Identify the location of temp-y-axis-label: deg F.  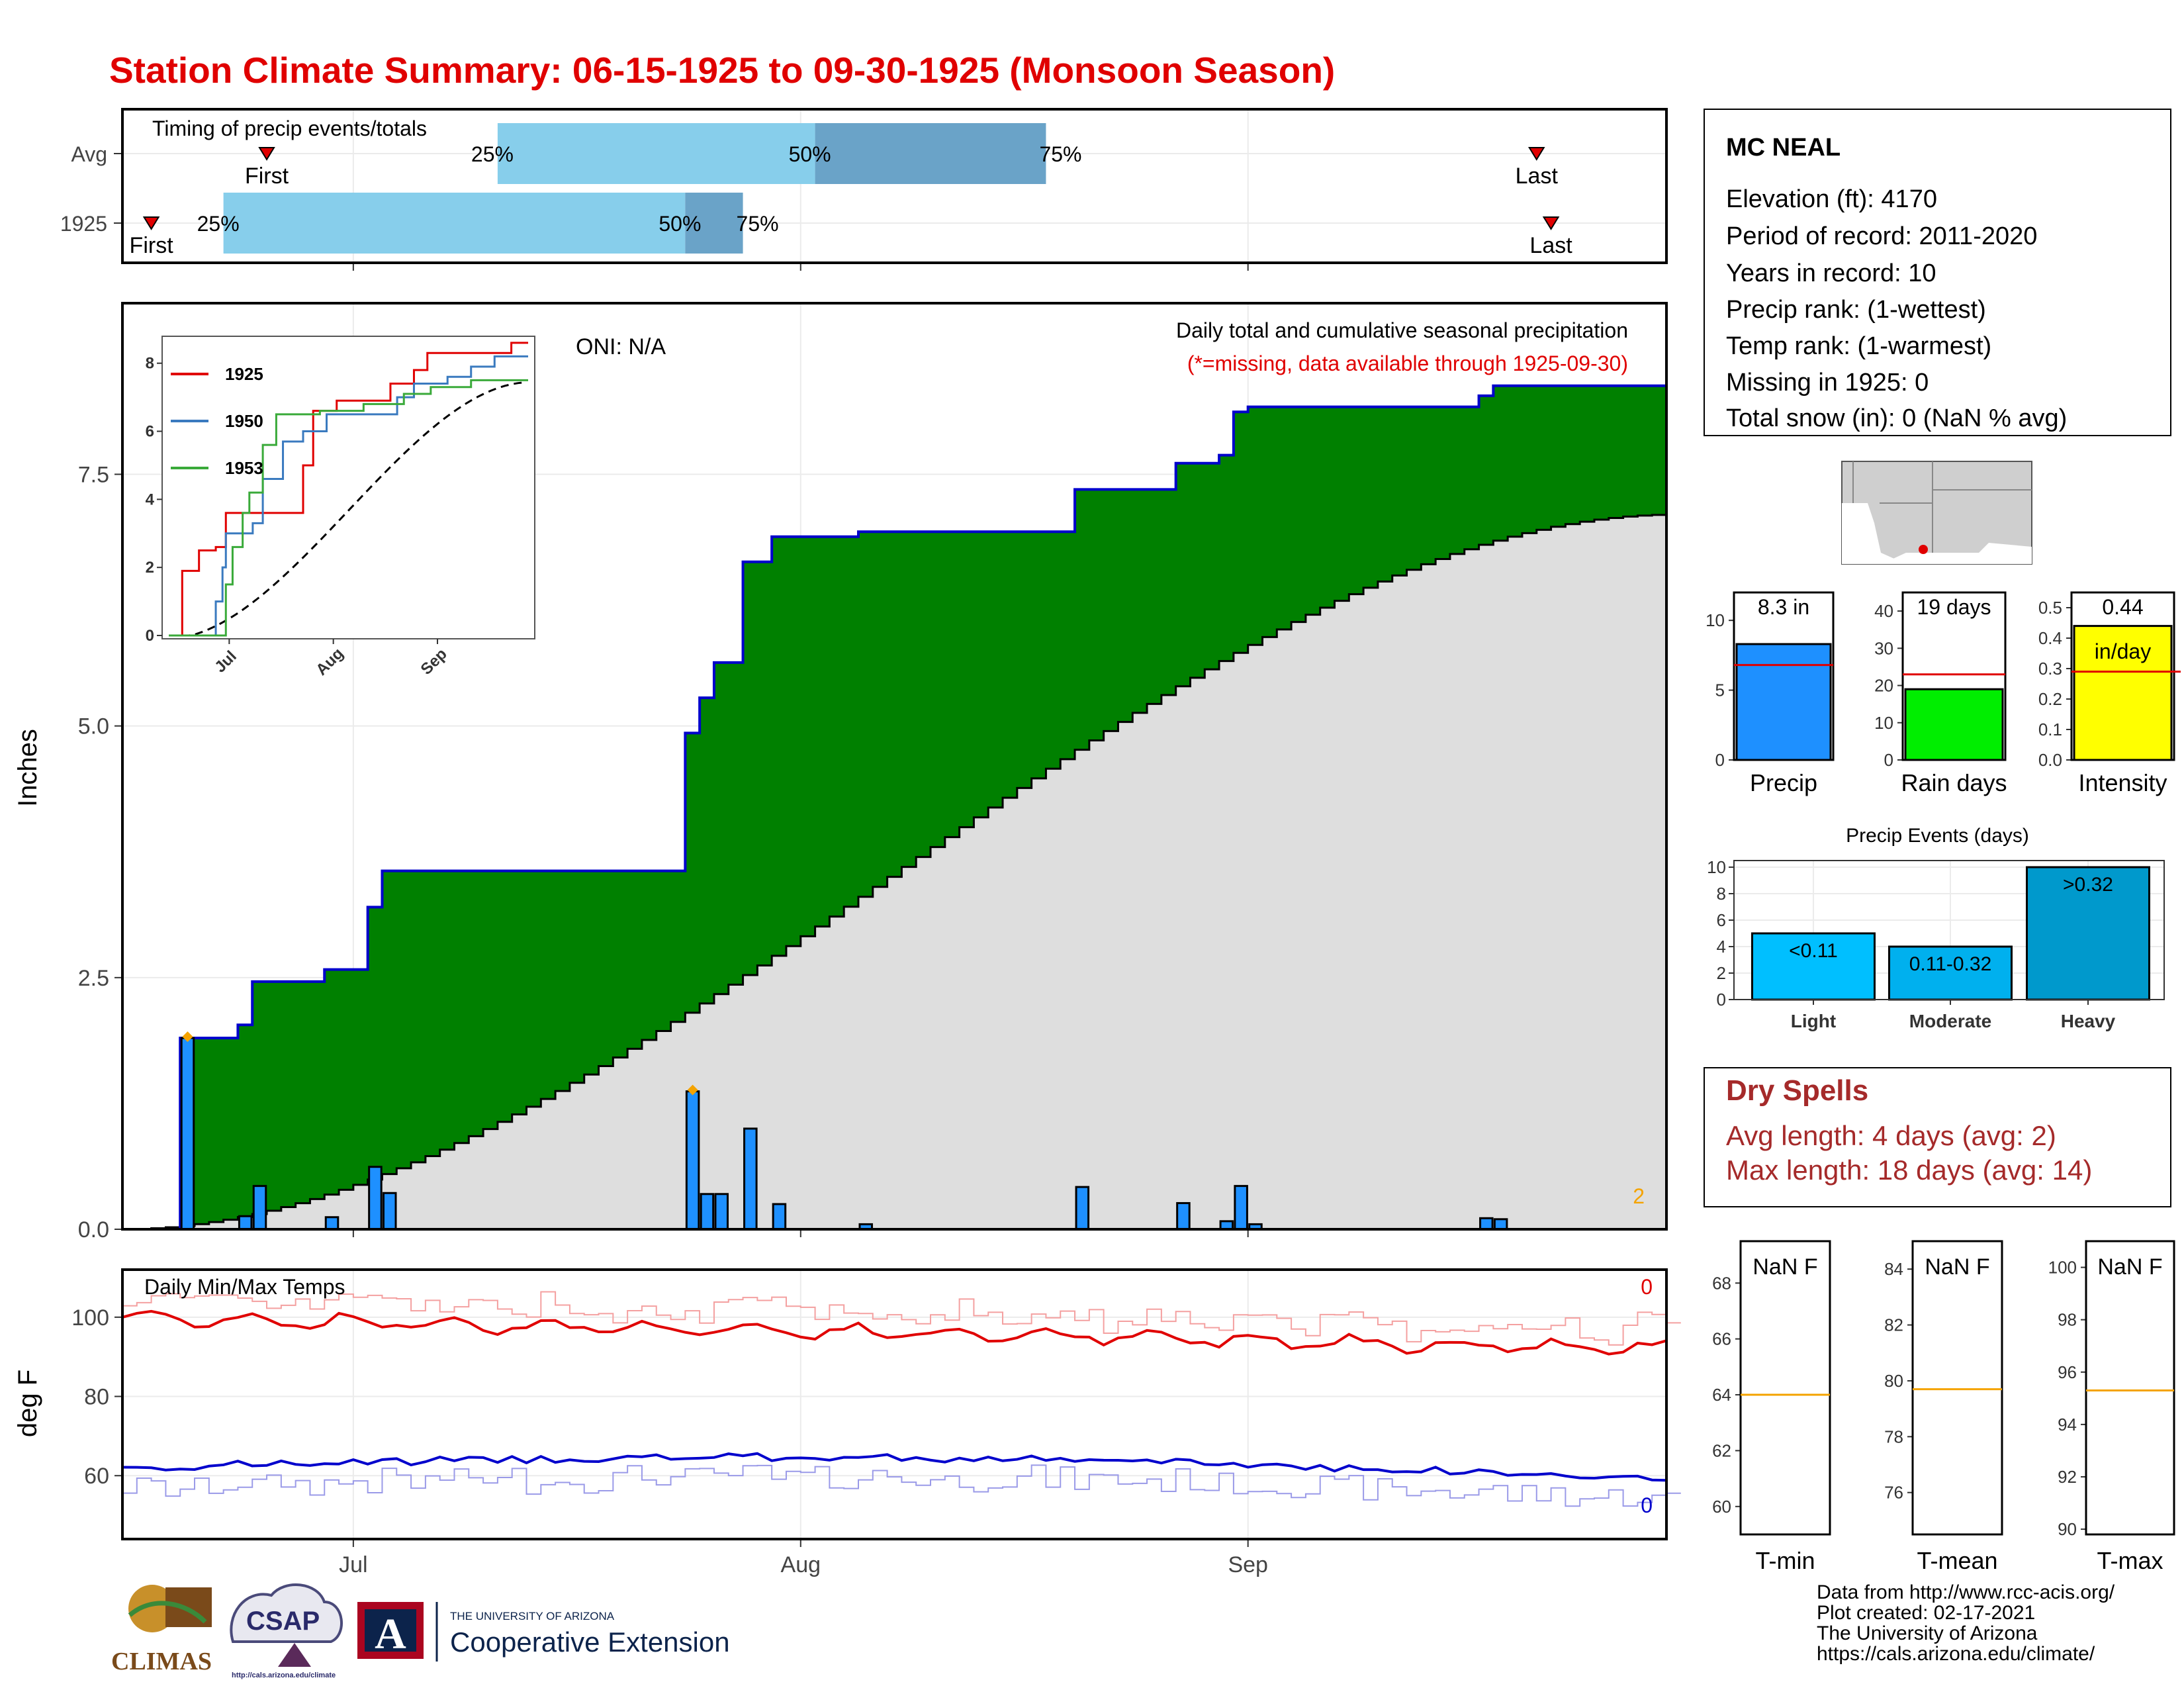
(28, 1403).